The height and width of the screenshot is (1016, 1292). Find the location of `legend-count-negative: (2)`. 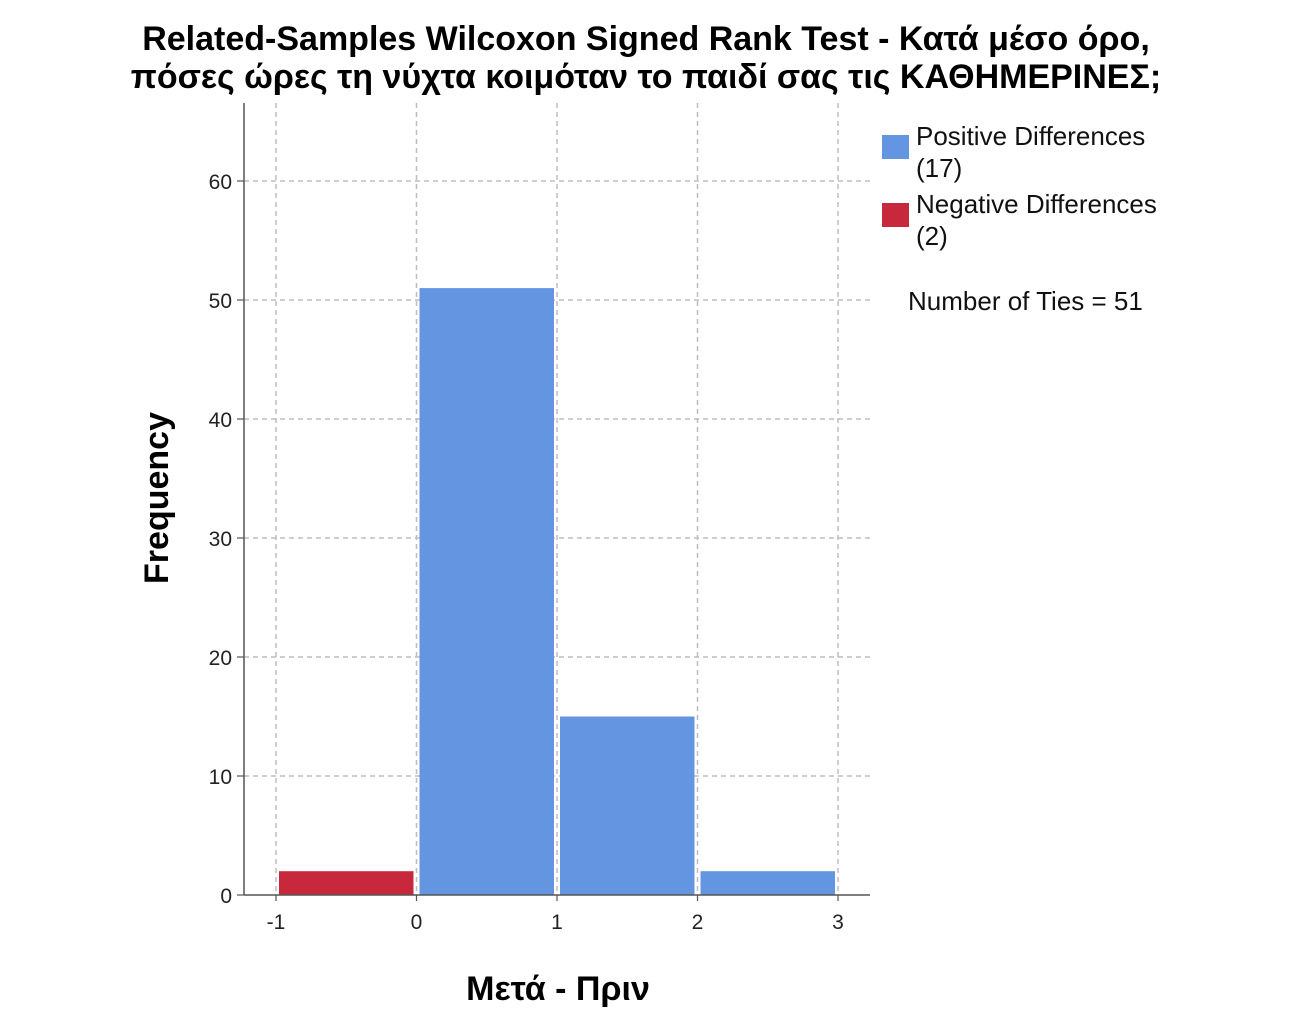

legend-count-negative: (2) is located at coordinates (932, 236).